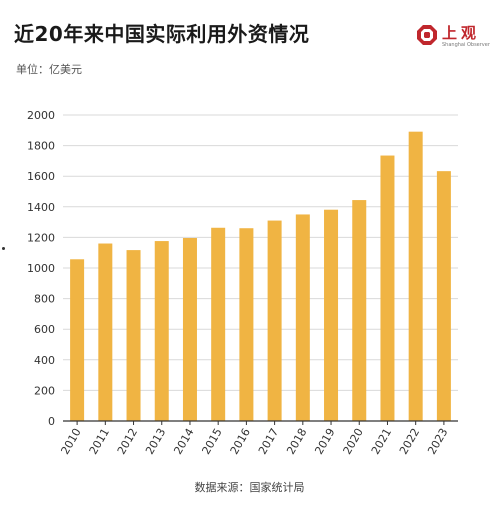  What do you see at coordinates (44, 360) in the screenshot?
I see `y-tick-label: 400` at bounding box center [44, 360].